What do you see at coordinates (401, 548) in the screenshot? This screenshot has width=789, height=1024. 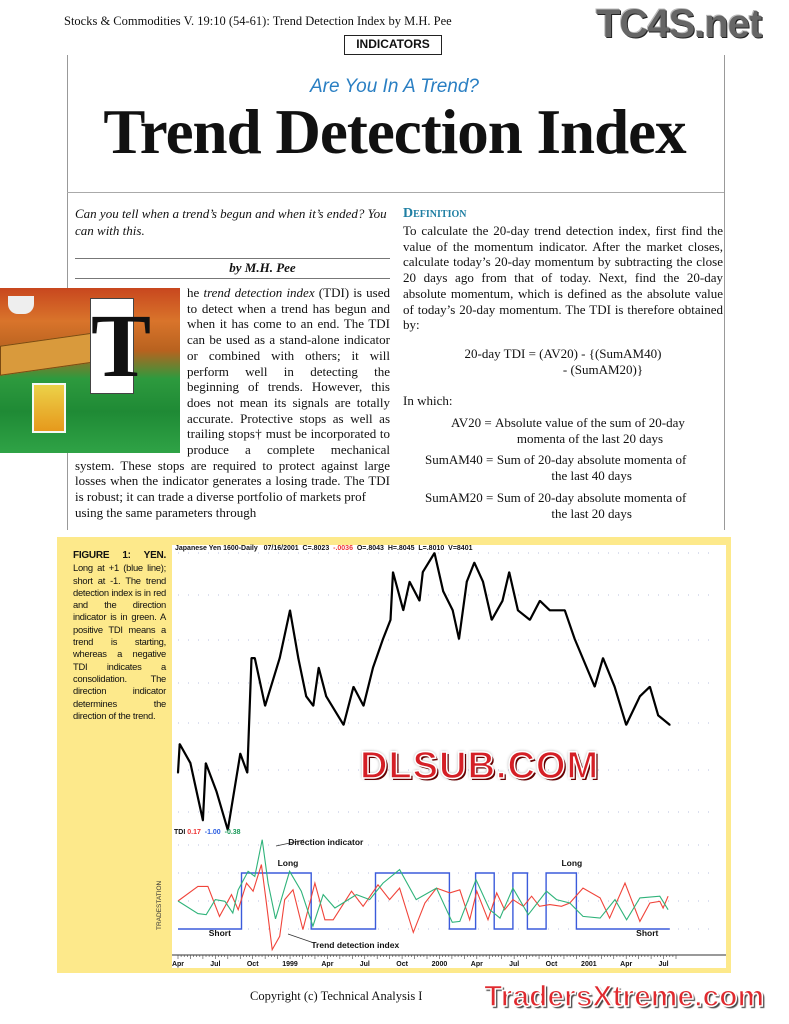 I see `chart-high: H=.8045` at bounding box center [401, 548].